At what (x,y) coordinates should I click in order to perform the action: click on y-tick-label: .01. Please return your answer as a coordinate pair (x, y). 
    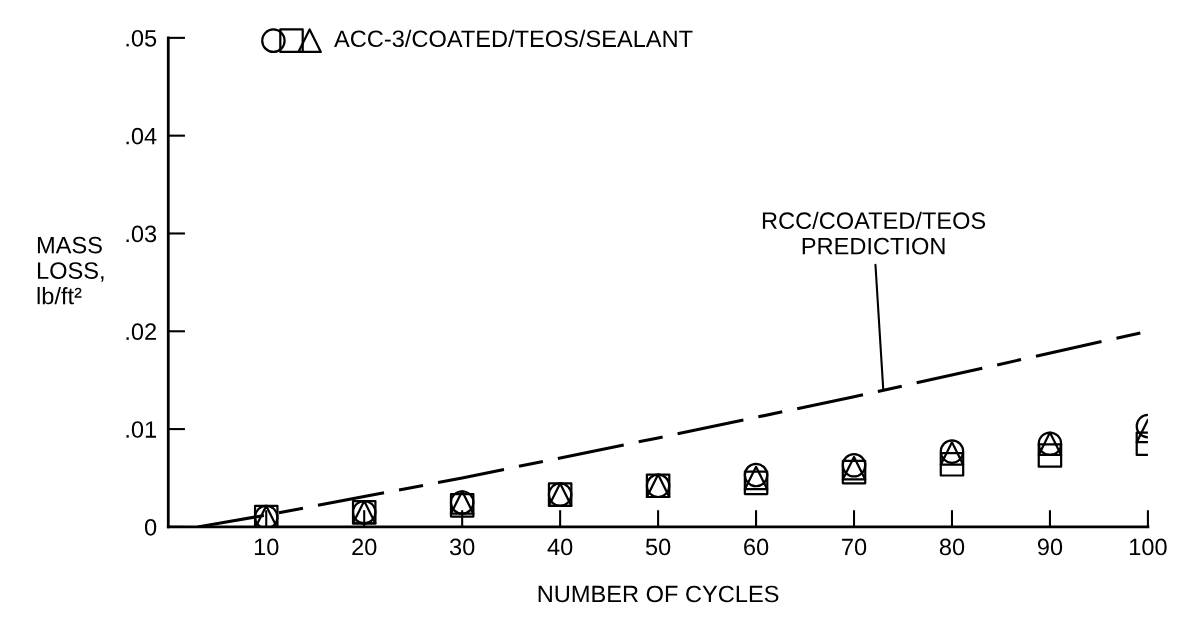
    Looking at the image, I should click on (141, 429).